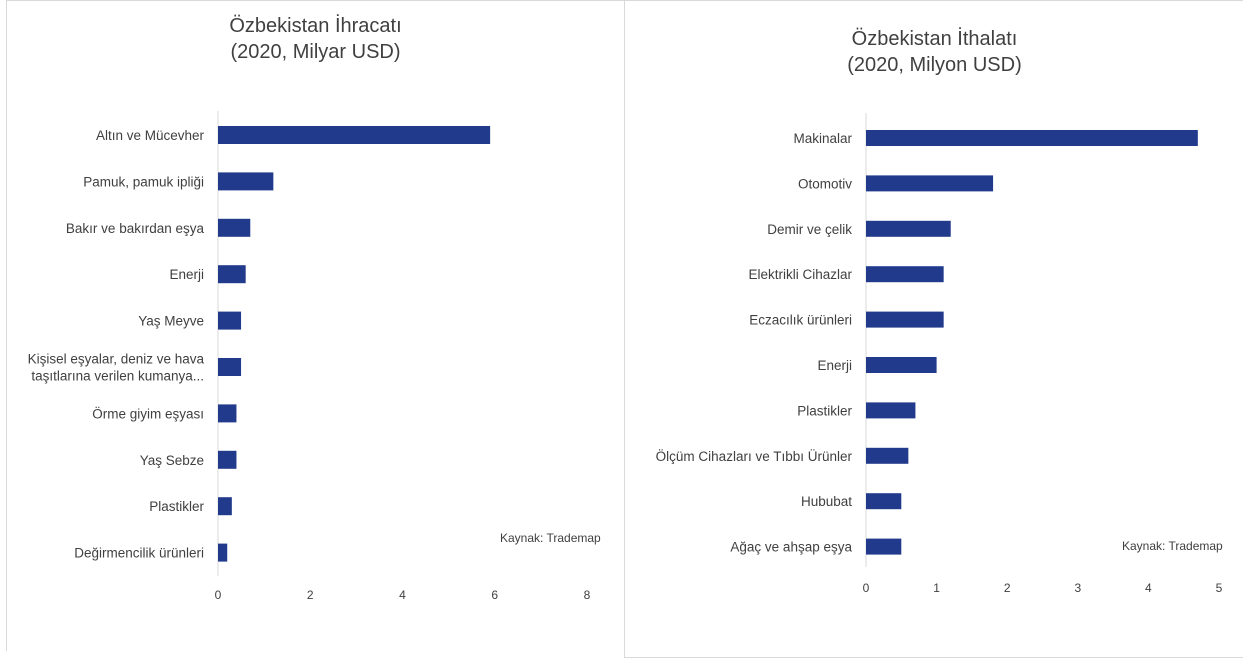 The image size is (1243, 658). I want to click on chart-title-line-2: (2020, Milyon USD), so click(934, 65).